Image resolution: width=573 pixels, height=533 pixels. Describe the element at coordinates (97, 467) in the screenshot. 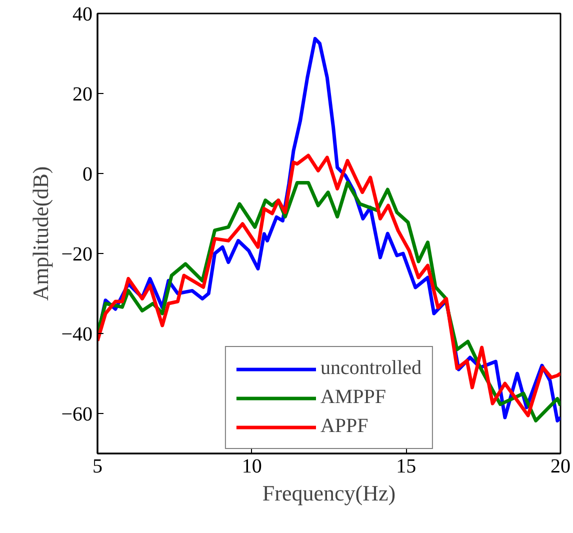

I see `x-tick-label: 5` at that location.